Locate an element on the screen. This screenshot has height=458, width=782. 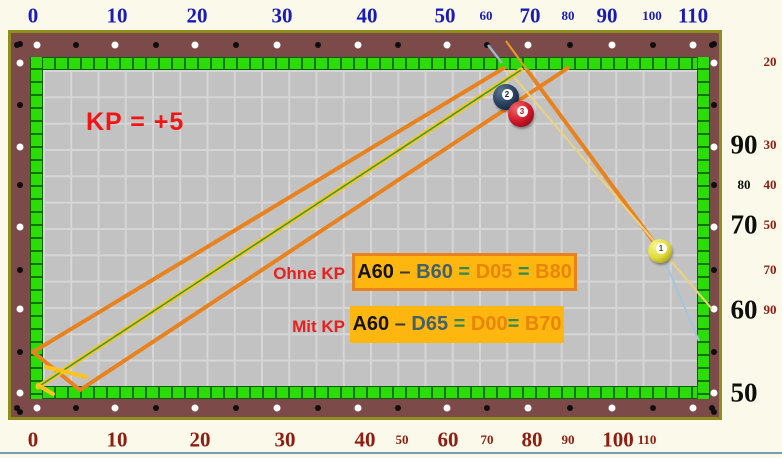
bottom-divider is located at coordinates (391, 453).